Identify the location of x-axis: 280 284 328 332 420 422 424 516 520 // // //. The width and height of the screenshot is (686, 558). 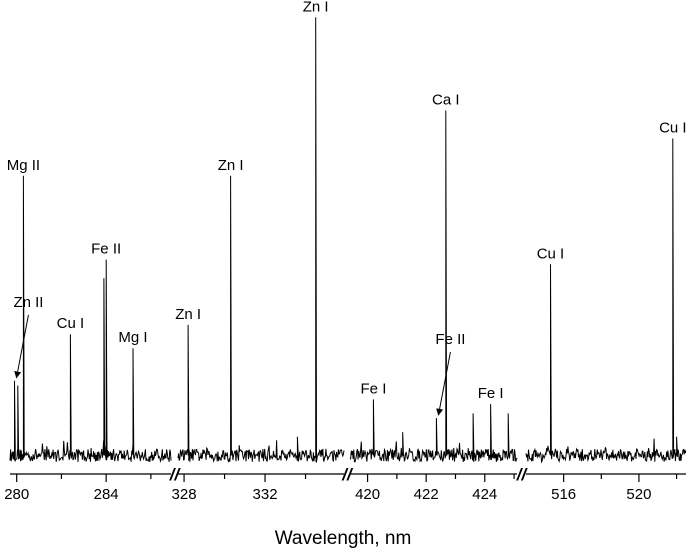
(345, 484).